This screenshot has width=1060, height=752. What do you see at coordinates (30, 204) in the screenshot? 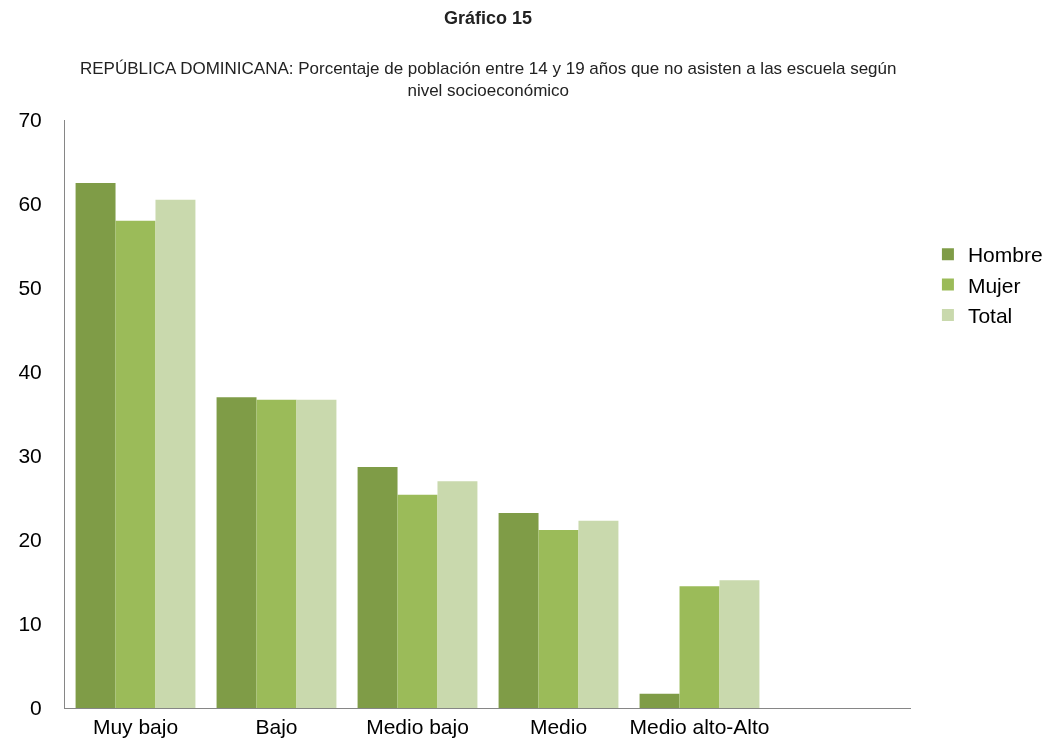
I see `y-tick-label: 60` at bounding box center [30, 204].